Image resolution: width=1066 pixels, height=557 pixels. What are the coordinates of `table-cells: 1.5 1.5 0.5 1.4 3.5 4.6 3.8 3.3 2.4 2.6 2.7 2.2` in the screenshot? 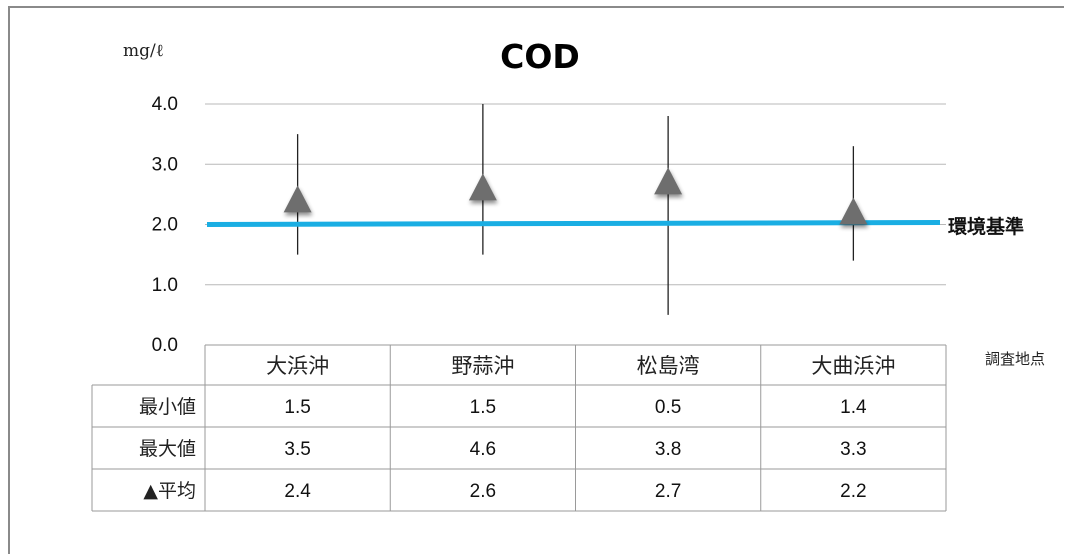 It's located at (575, 449).